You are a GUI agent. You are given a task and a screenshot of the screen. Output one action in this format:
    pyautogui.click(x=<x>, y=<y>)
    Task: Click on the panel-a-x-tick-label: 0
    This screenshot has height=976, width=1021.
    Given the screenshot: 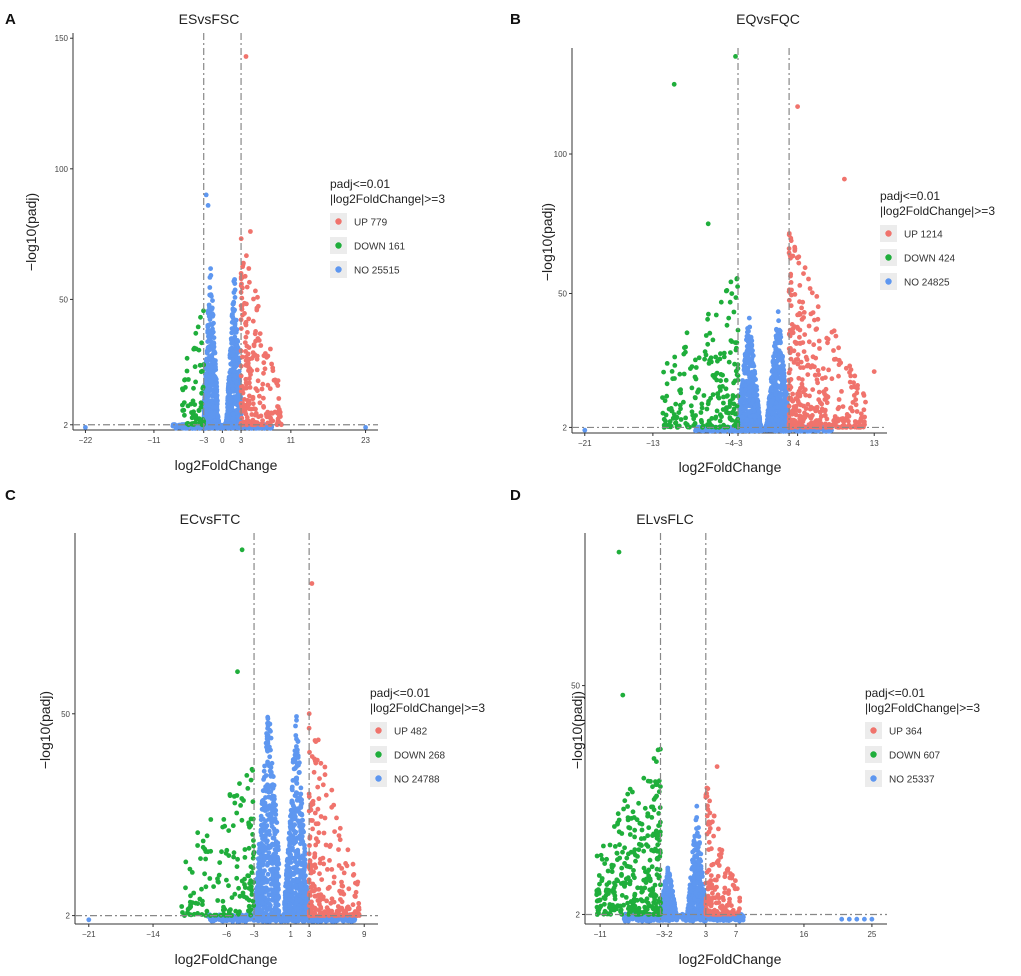 What is the action you would take?
    pyautogui.click(x=222, y=440)
    